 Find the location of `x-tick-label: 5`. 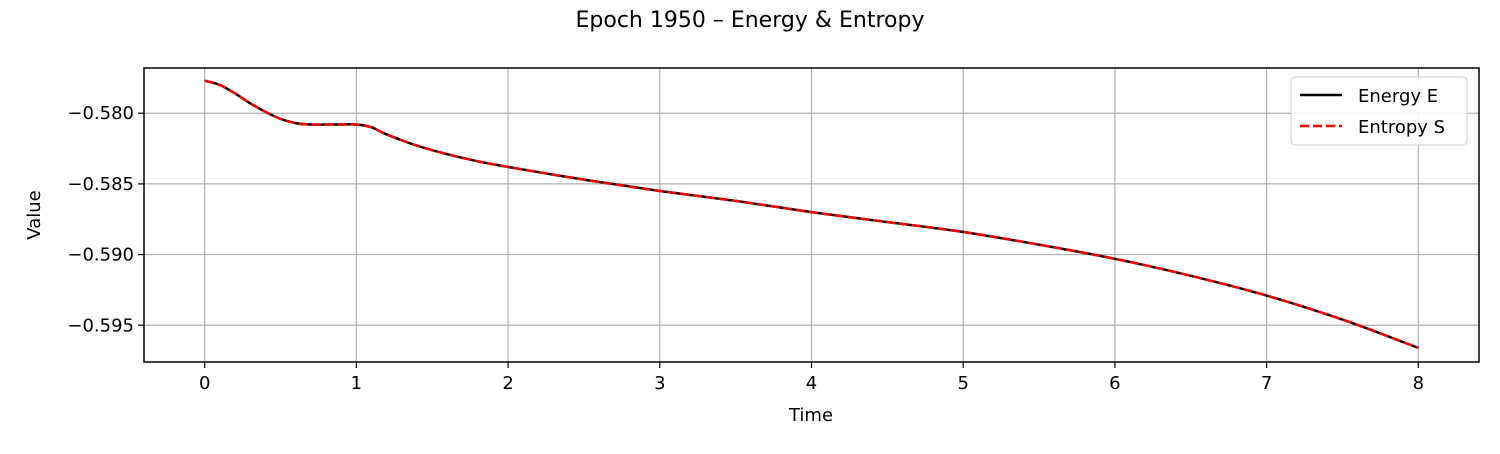

x-tick-label: 5 is located at coordinates (962, 383).